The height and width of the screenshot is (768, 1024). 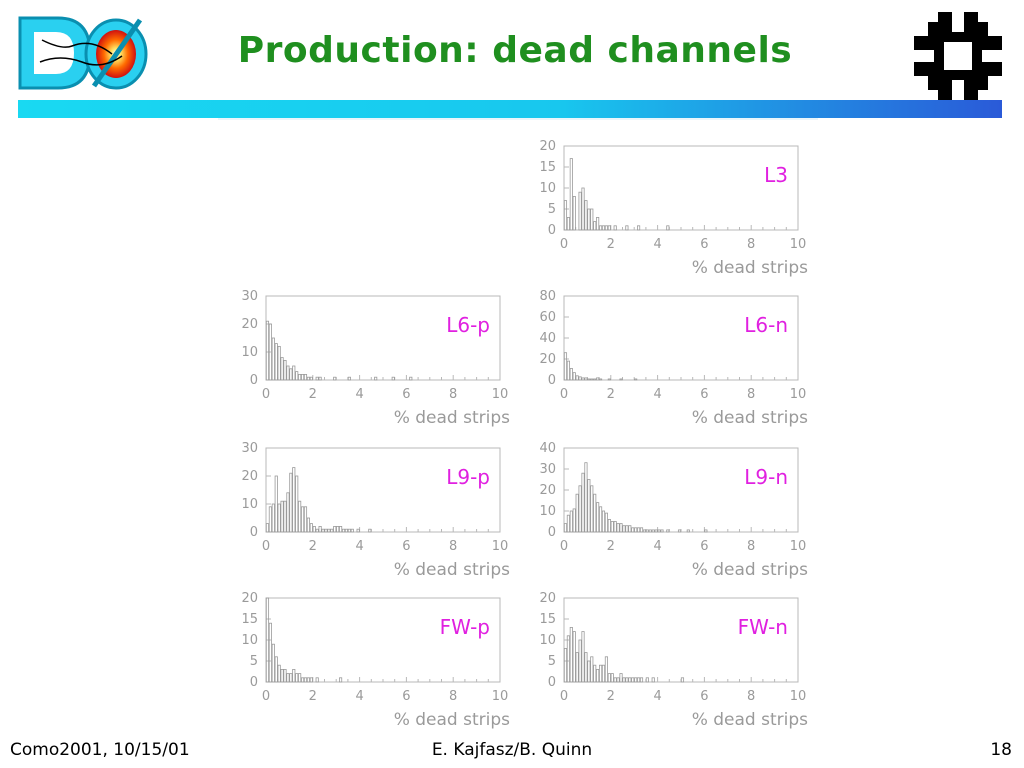 What do you see at coordinates (515, 50) in the screenshot?
I see `slide-title: Production: dead channels` at bounding box center [515, 50].